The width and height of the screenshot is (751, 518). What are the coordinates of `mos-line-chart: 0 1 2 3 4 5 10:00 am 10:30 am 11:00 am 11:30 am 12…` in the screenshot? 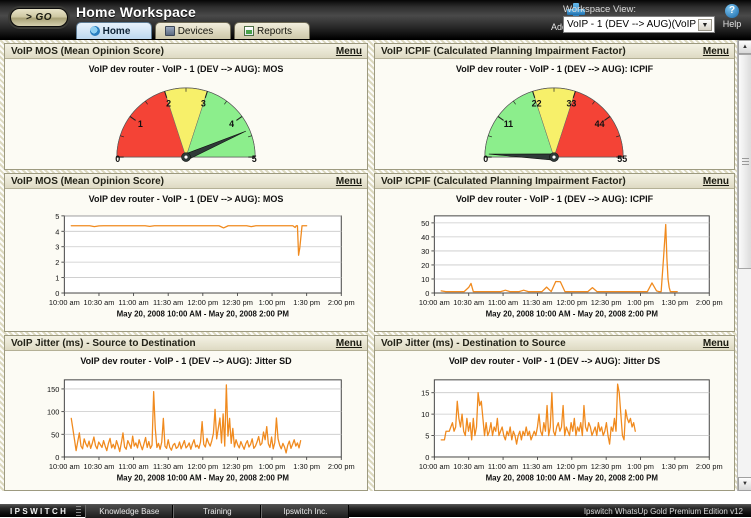 It's located at (202, 265).